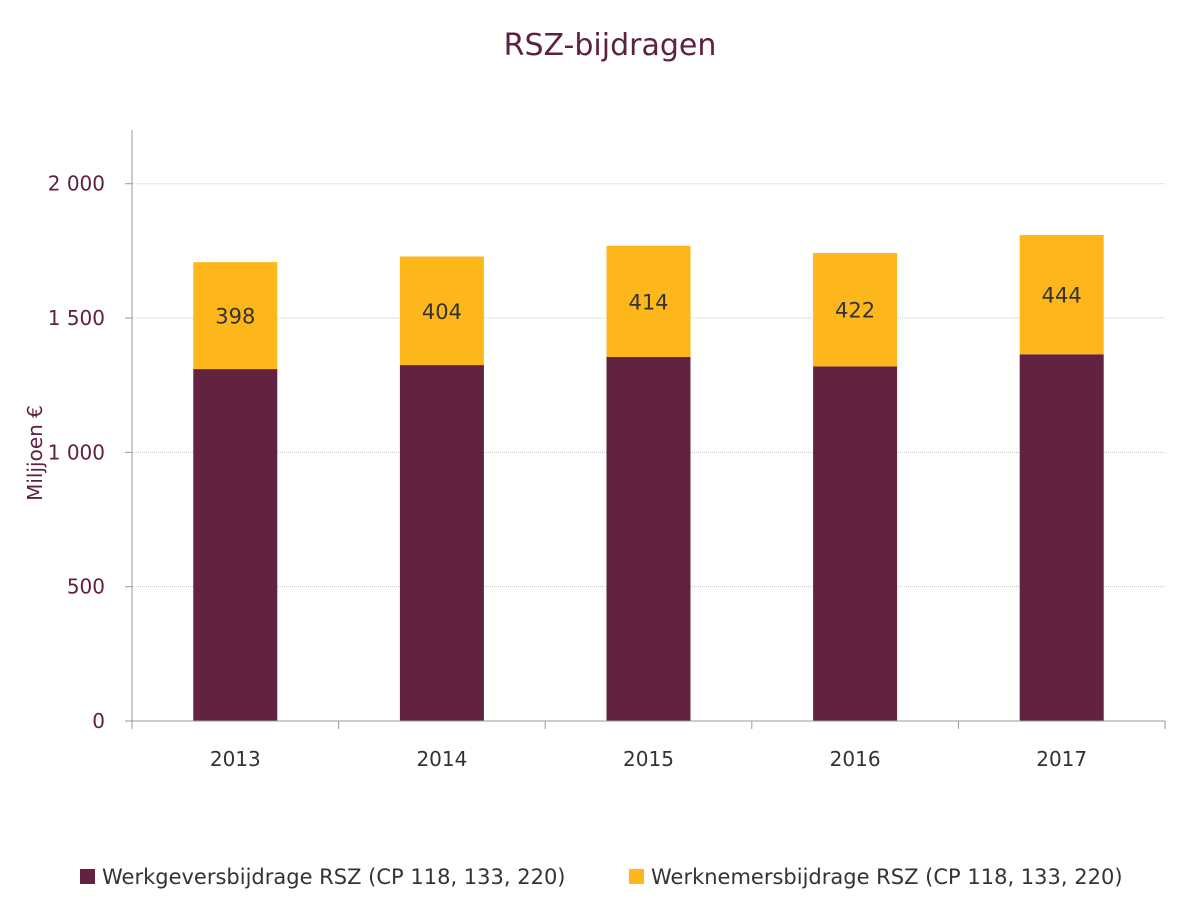 This screenshot has height=908, width=1190. Describe the element at coordinates (441, 759) in the screenshot. I see `x-tick-label: 2014` at that location.